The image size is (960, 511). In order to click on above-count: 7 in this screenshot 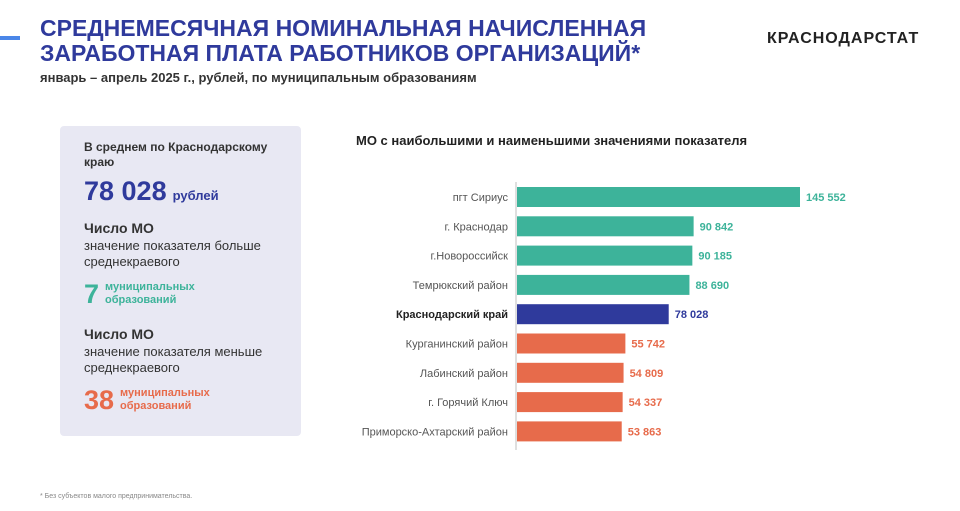, I will do `click(92, 294)`.